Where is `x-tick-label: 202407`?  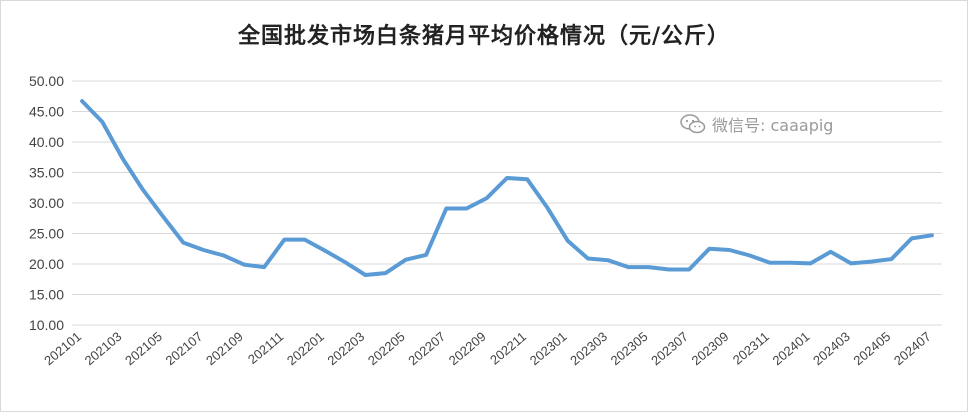 x-tick-label: 202407 is located at coordinates (912, 348).